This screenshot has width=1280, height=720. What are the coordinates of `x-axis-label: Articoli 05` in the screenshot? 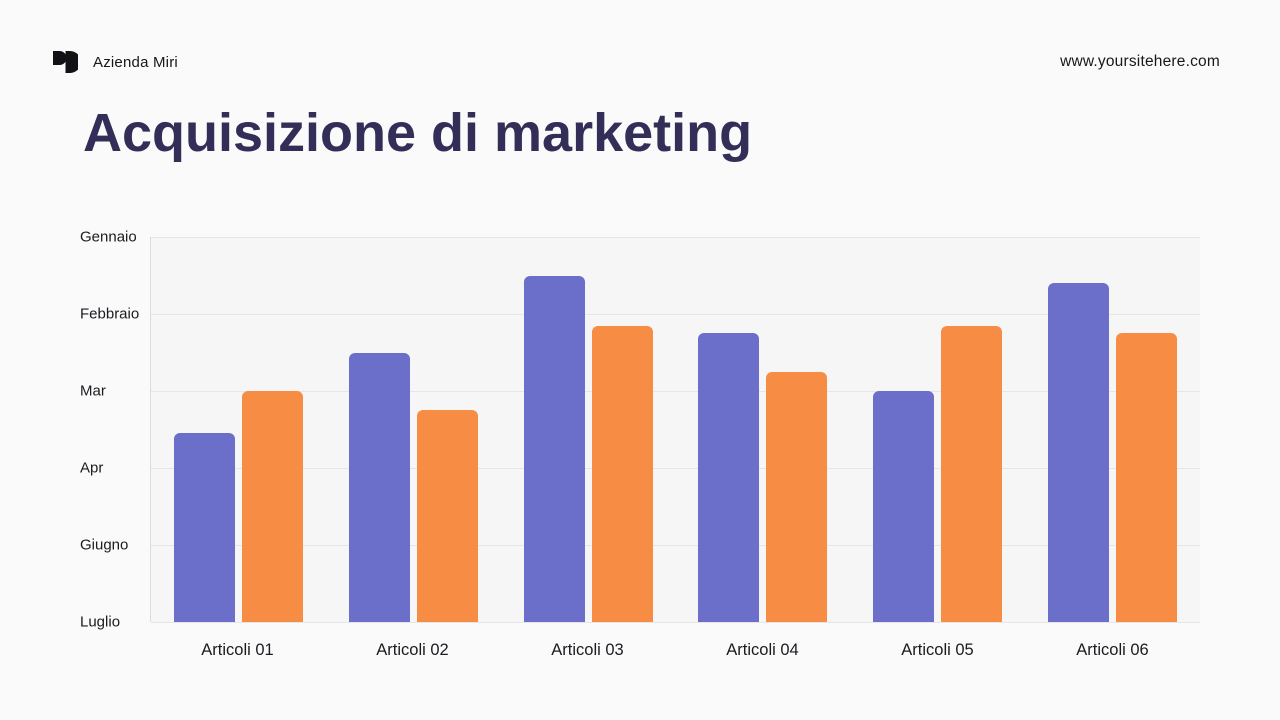 It's located at (937, 650).